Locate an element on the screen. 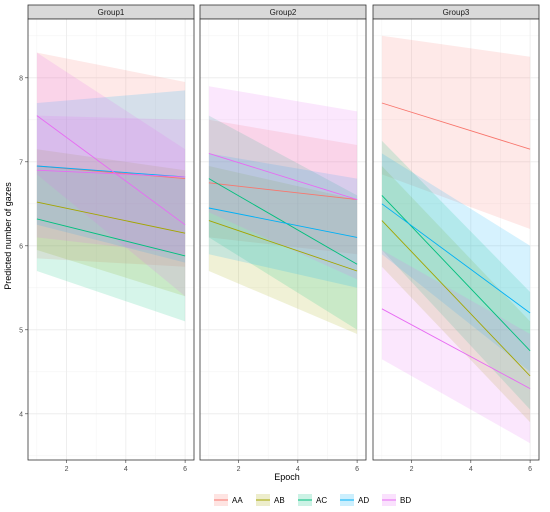 Image resolution: width=550 pixels, height=512 pixels. y-axis-title: Predicted number of gazes is located at coordinates (8, 236).